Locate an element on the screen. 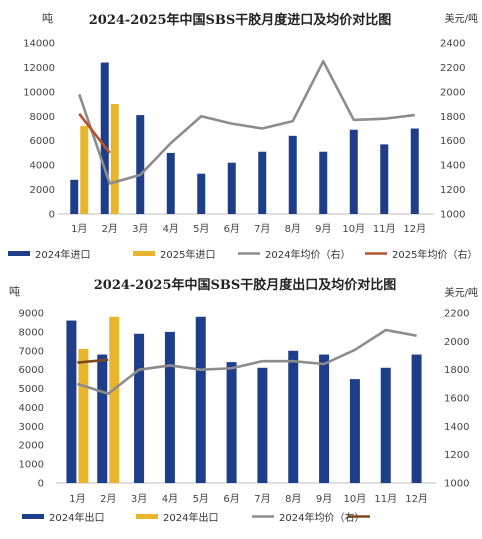  chart1-x-tick-label: 10月 is located at coordinates (353, 229).